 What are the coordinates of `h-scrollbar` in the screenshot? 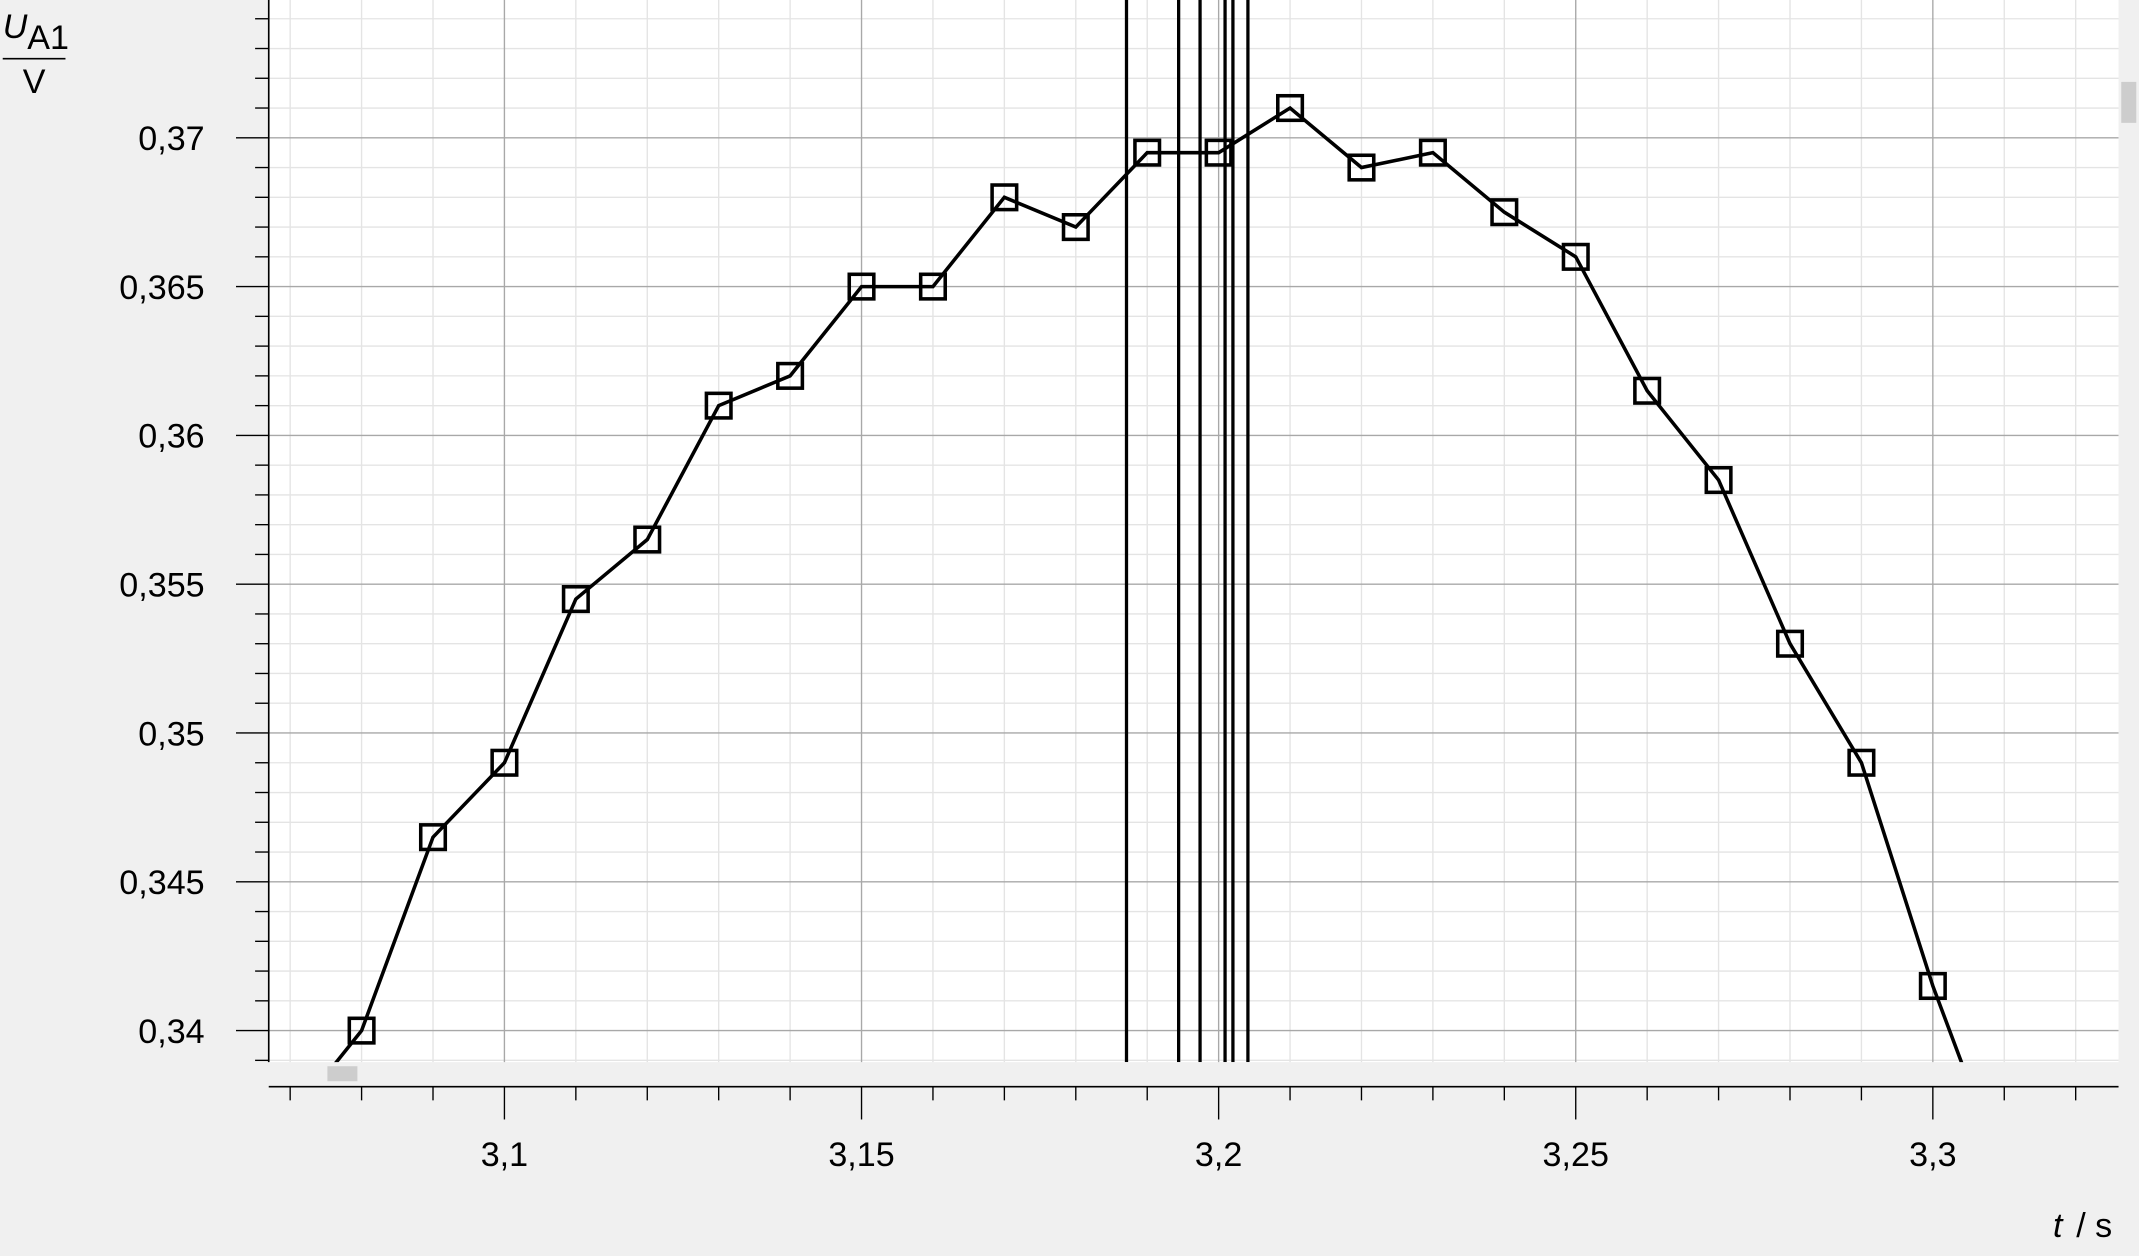 It's located at (1193, 1073).